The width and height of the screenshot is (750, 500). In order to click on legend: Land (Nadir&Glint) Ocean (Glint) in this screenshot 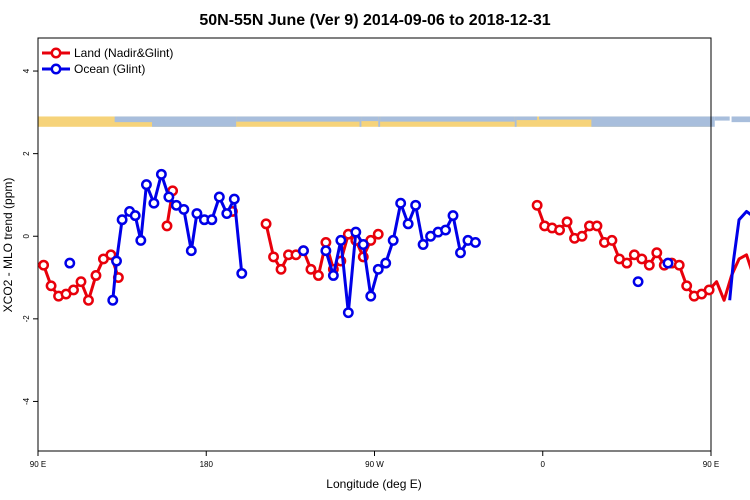, I will do `click(107, 61)`.